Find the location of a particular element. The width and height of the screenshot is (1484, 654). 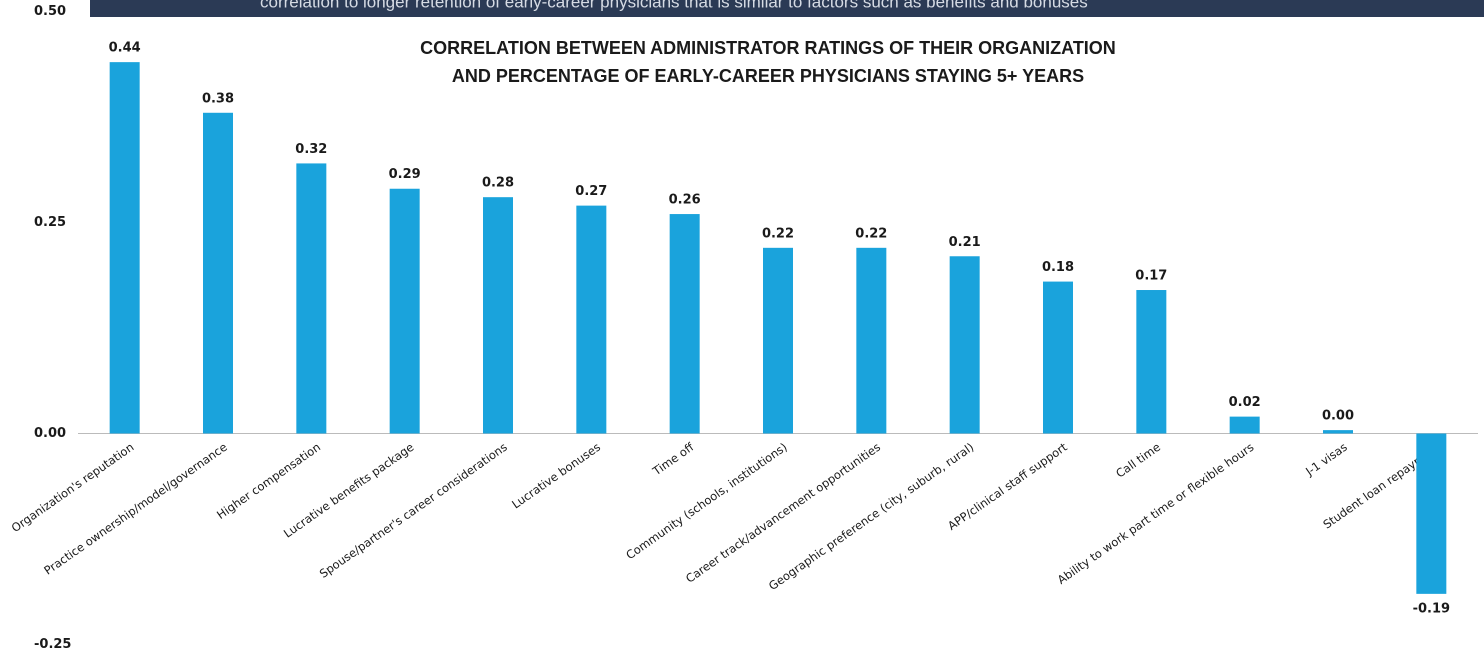

x-tick-label: Higher compensation is located at coordinates (268, 481).